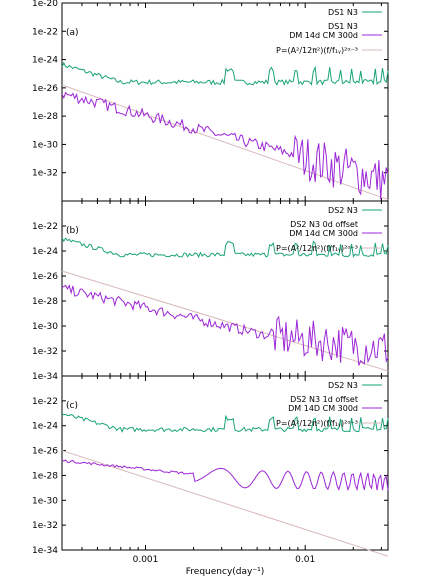 The width and height of the screenshot is (432, 576). Describe the element at coordinates (72, 33) in the screenshot. I see `panel-label: (a)` at that location.